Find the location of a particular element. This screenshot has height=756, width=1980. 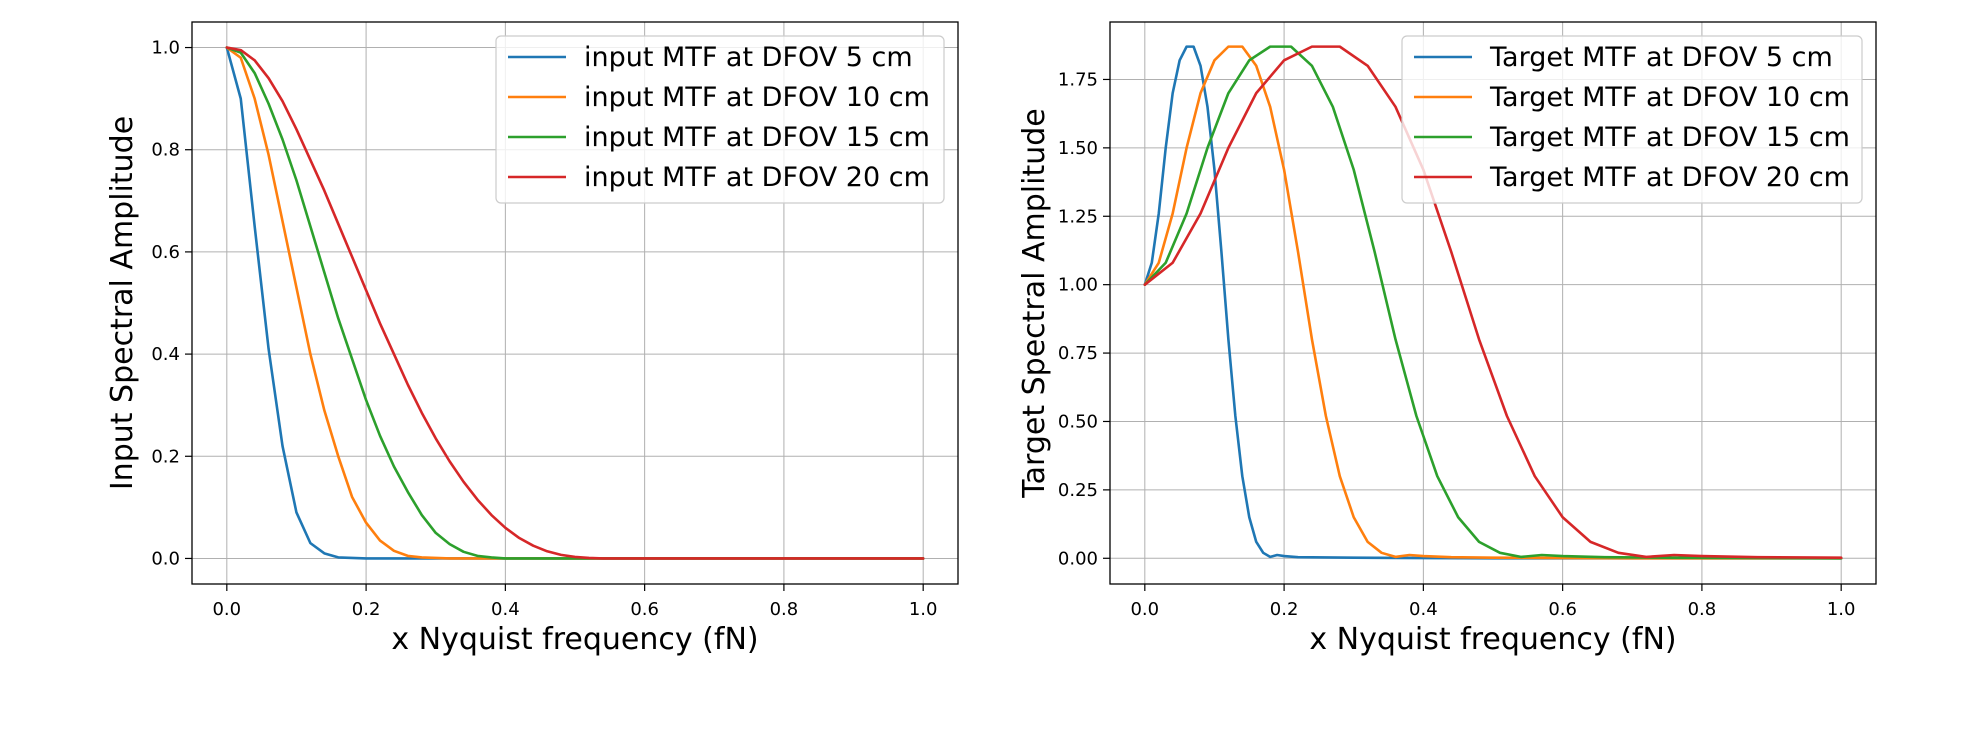

right-chart-y-tick-label: 0.50 is located at coordinates (1078, 421).